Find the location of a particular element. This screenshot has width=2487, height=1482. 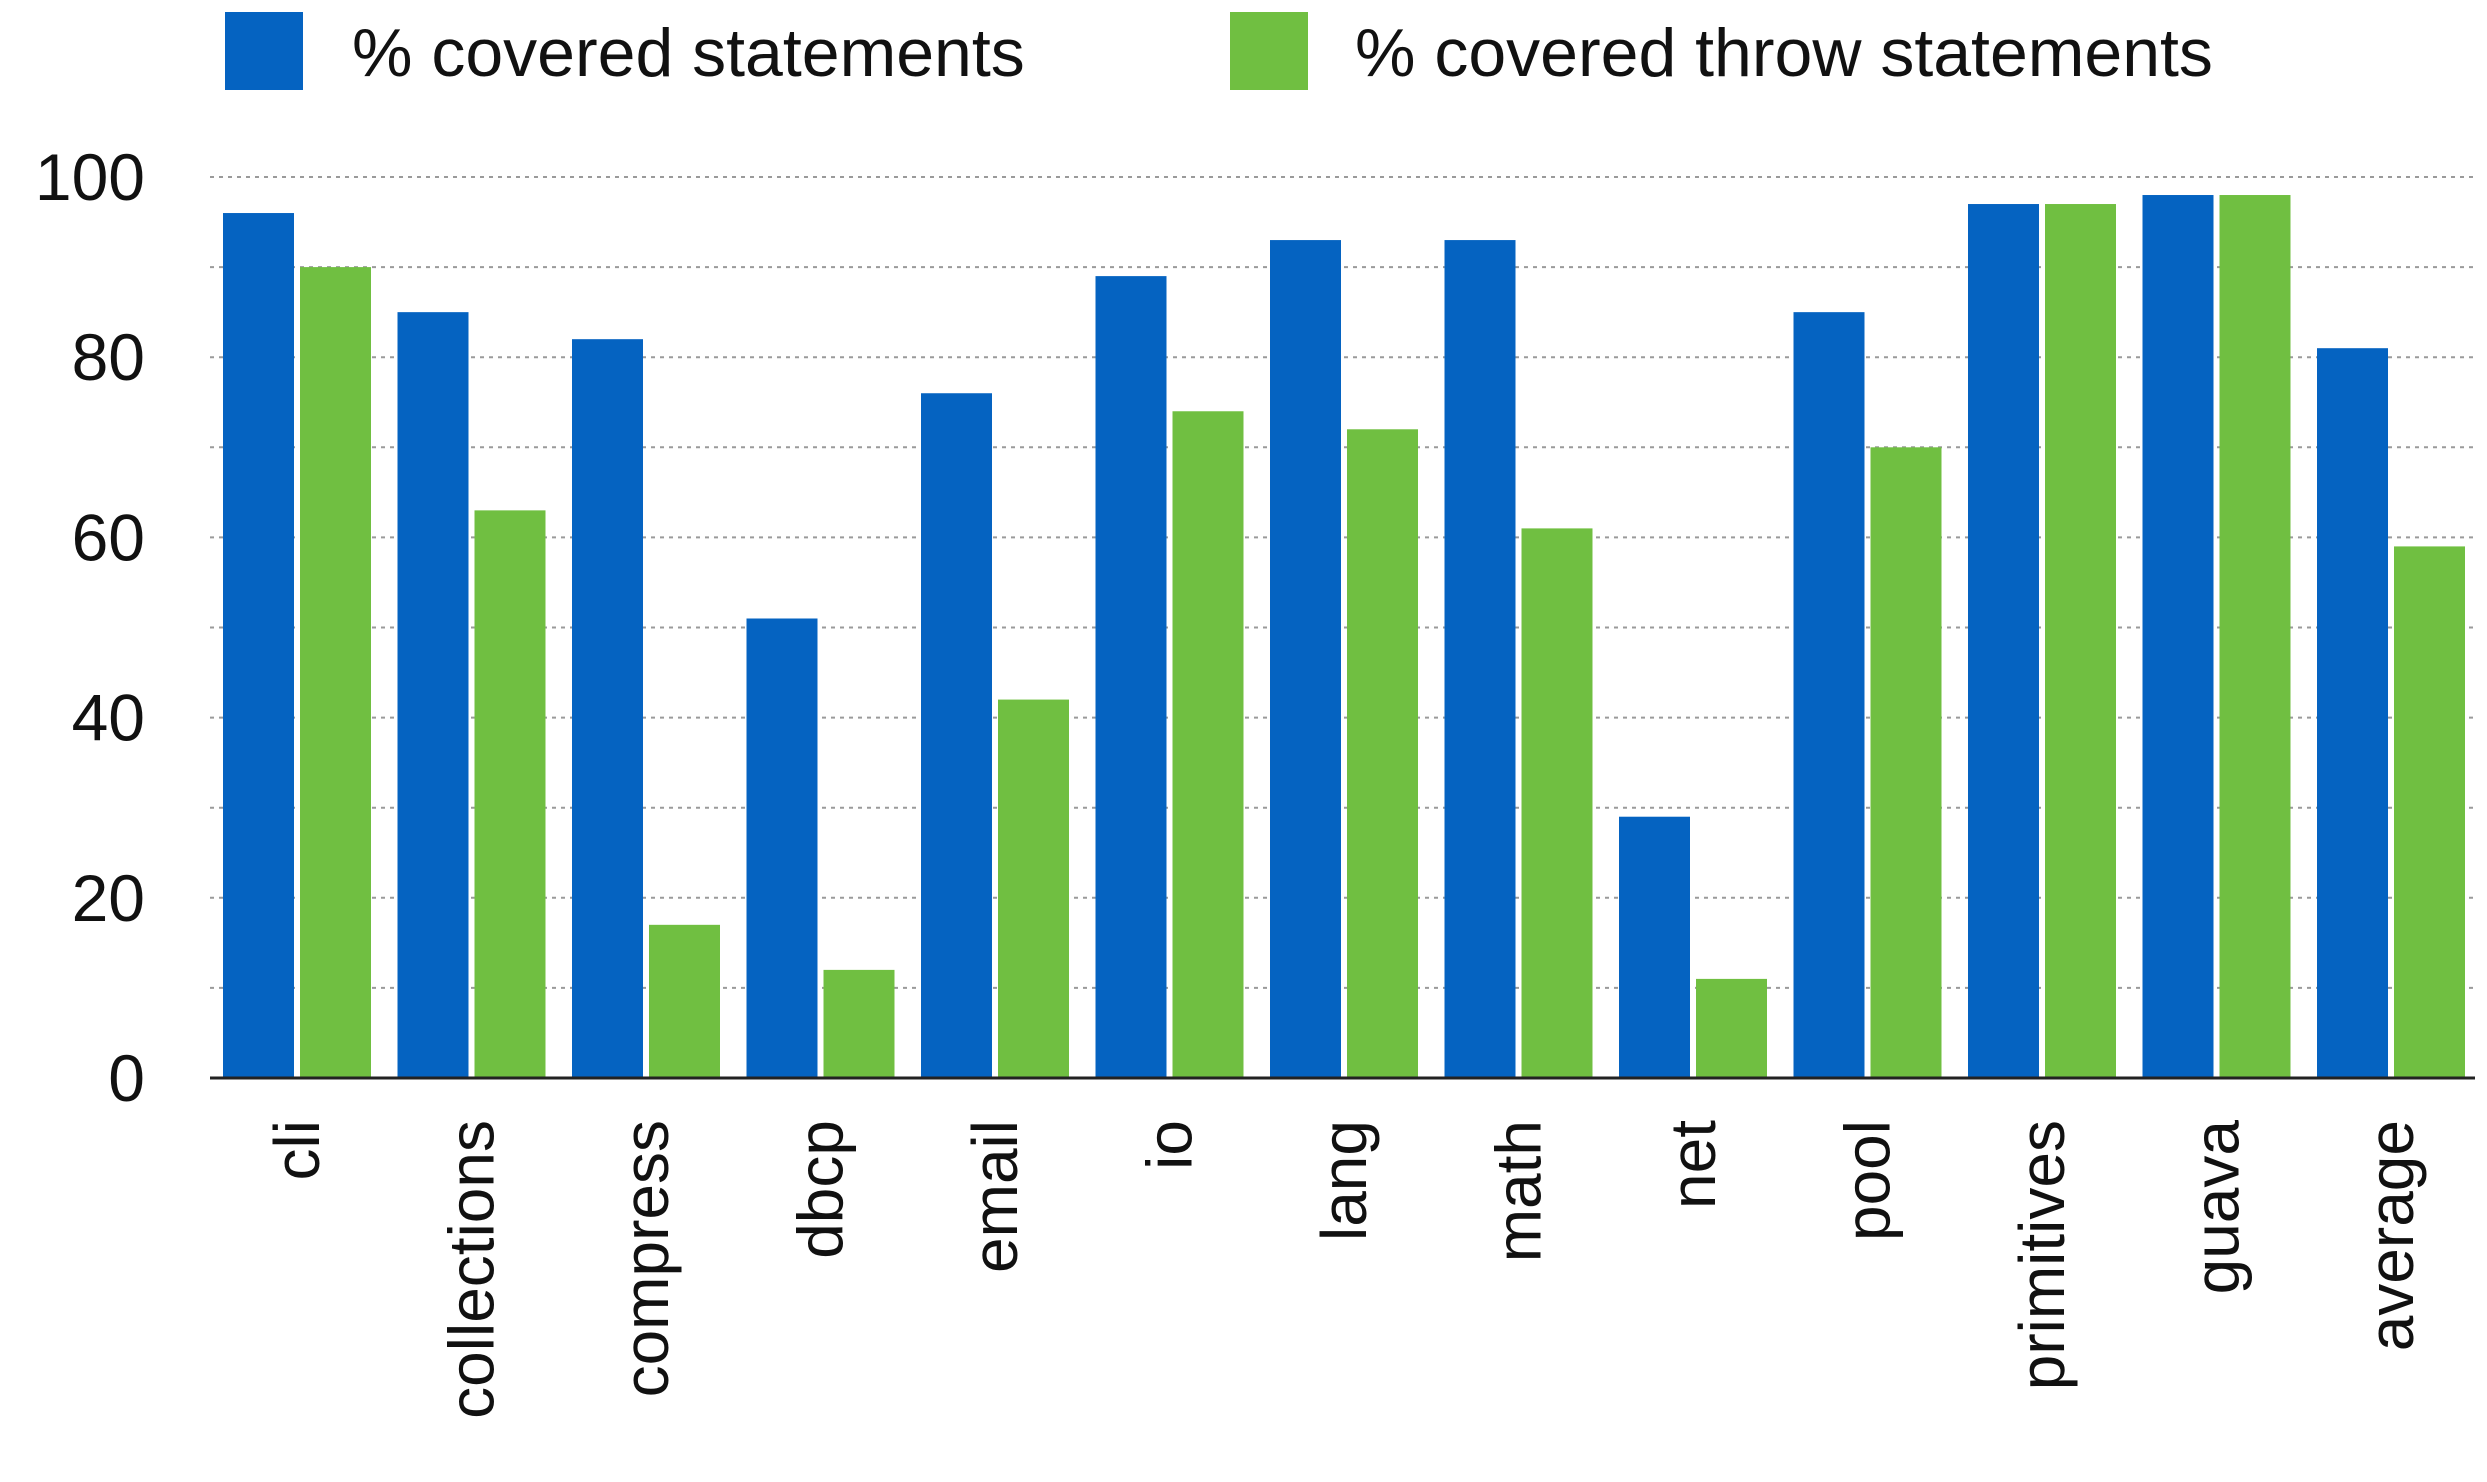

x-tick-label: guava is located at coordinates (2217, 1207).